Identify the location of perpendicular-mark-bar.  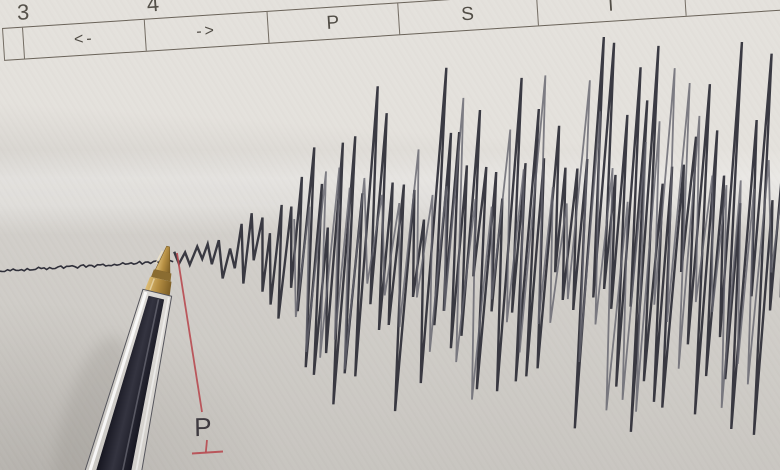
(207, 452).